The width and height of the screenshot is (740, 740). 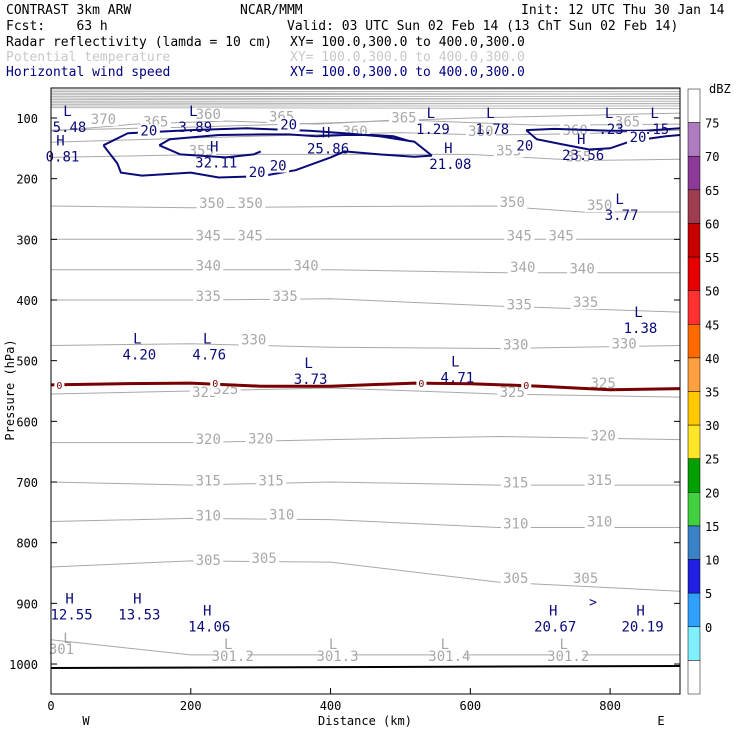 I want to click on wind-contours, so click(x=391, y=153).